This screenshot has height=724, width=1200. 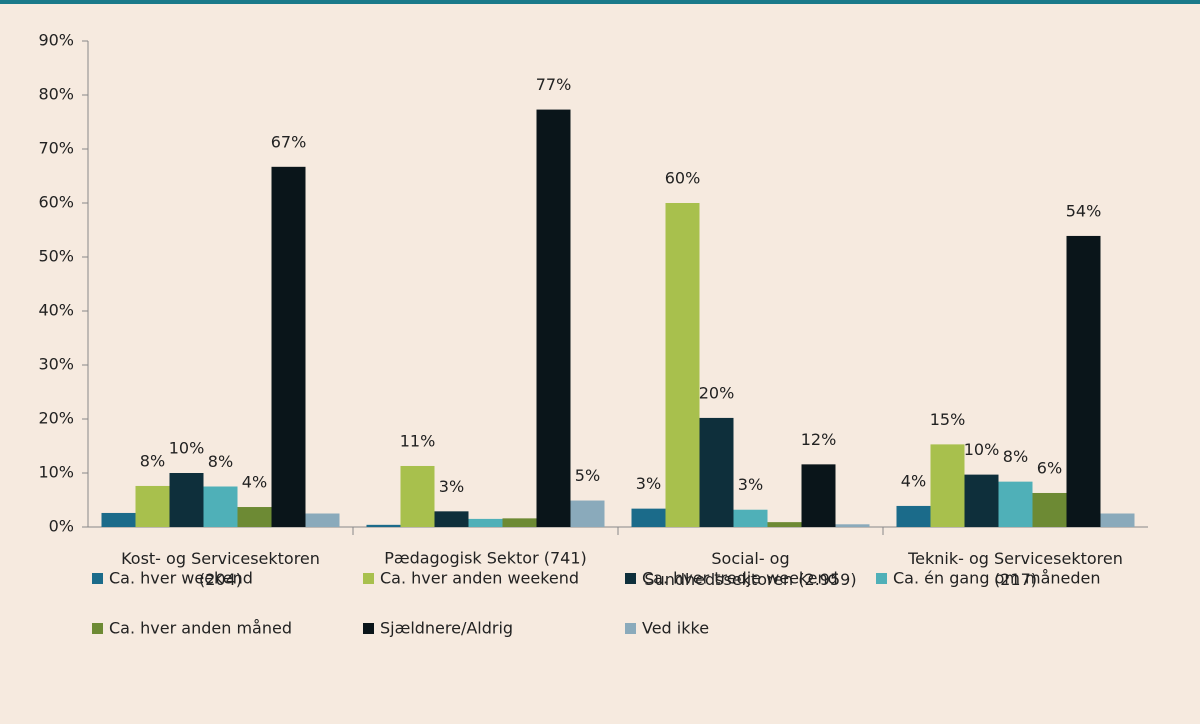 I want to click on data-label: 15%, so click(x=948, y=419).